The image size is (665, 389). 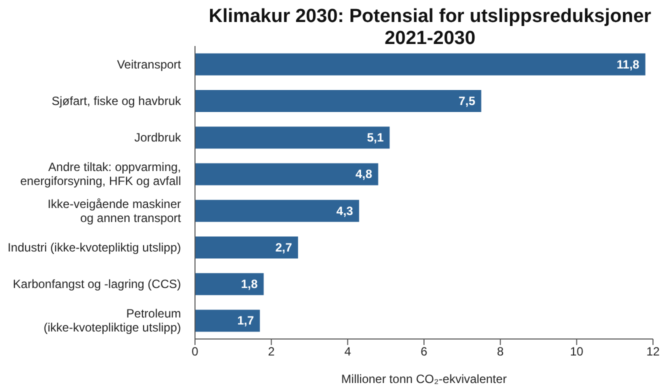 What do you see at coordinates (430, 28) in the screenshot?
I see `chart-title: Klimakur 2030: Potensial for utslippsreduksjoner 2021-2030` at bounding box center [430, 28].